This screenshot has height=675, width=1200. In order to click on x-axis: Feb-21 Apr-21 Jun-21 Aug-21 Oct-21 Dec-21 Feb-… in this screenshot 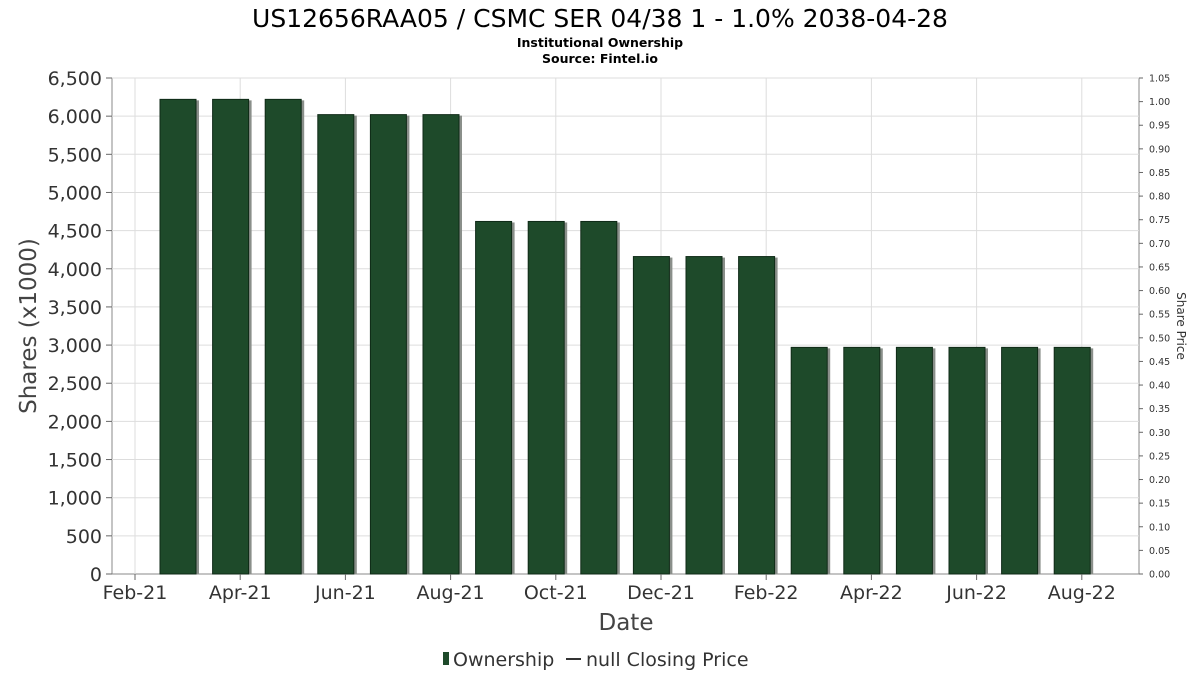, I will do `click(609, 589)`.